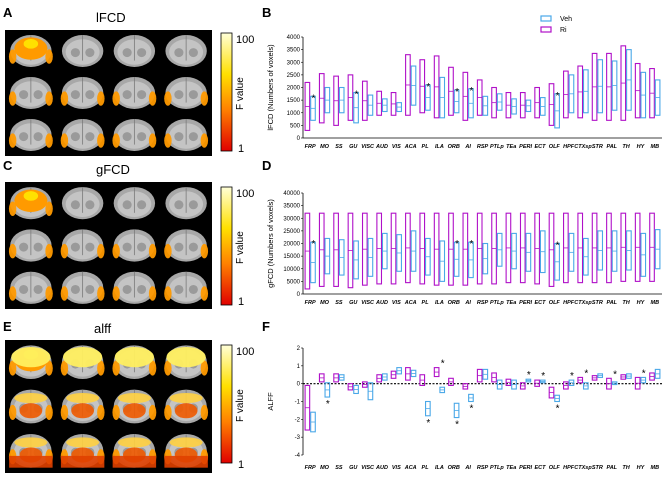  I want to click on y-tick-label: -4, so click(298, 456).